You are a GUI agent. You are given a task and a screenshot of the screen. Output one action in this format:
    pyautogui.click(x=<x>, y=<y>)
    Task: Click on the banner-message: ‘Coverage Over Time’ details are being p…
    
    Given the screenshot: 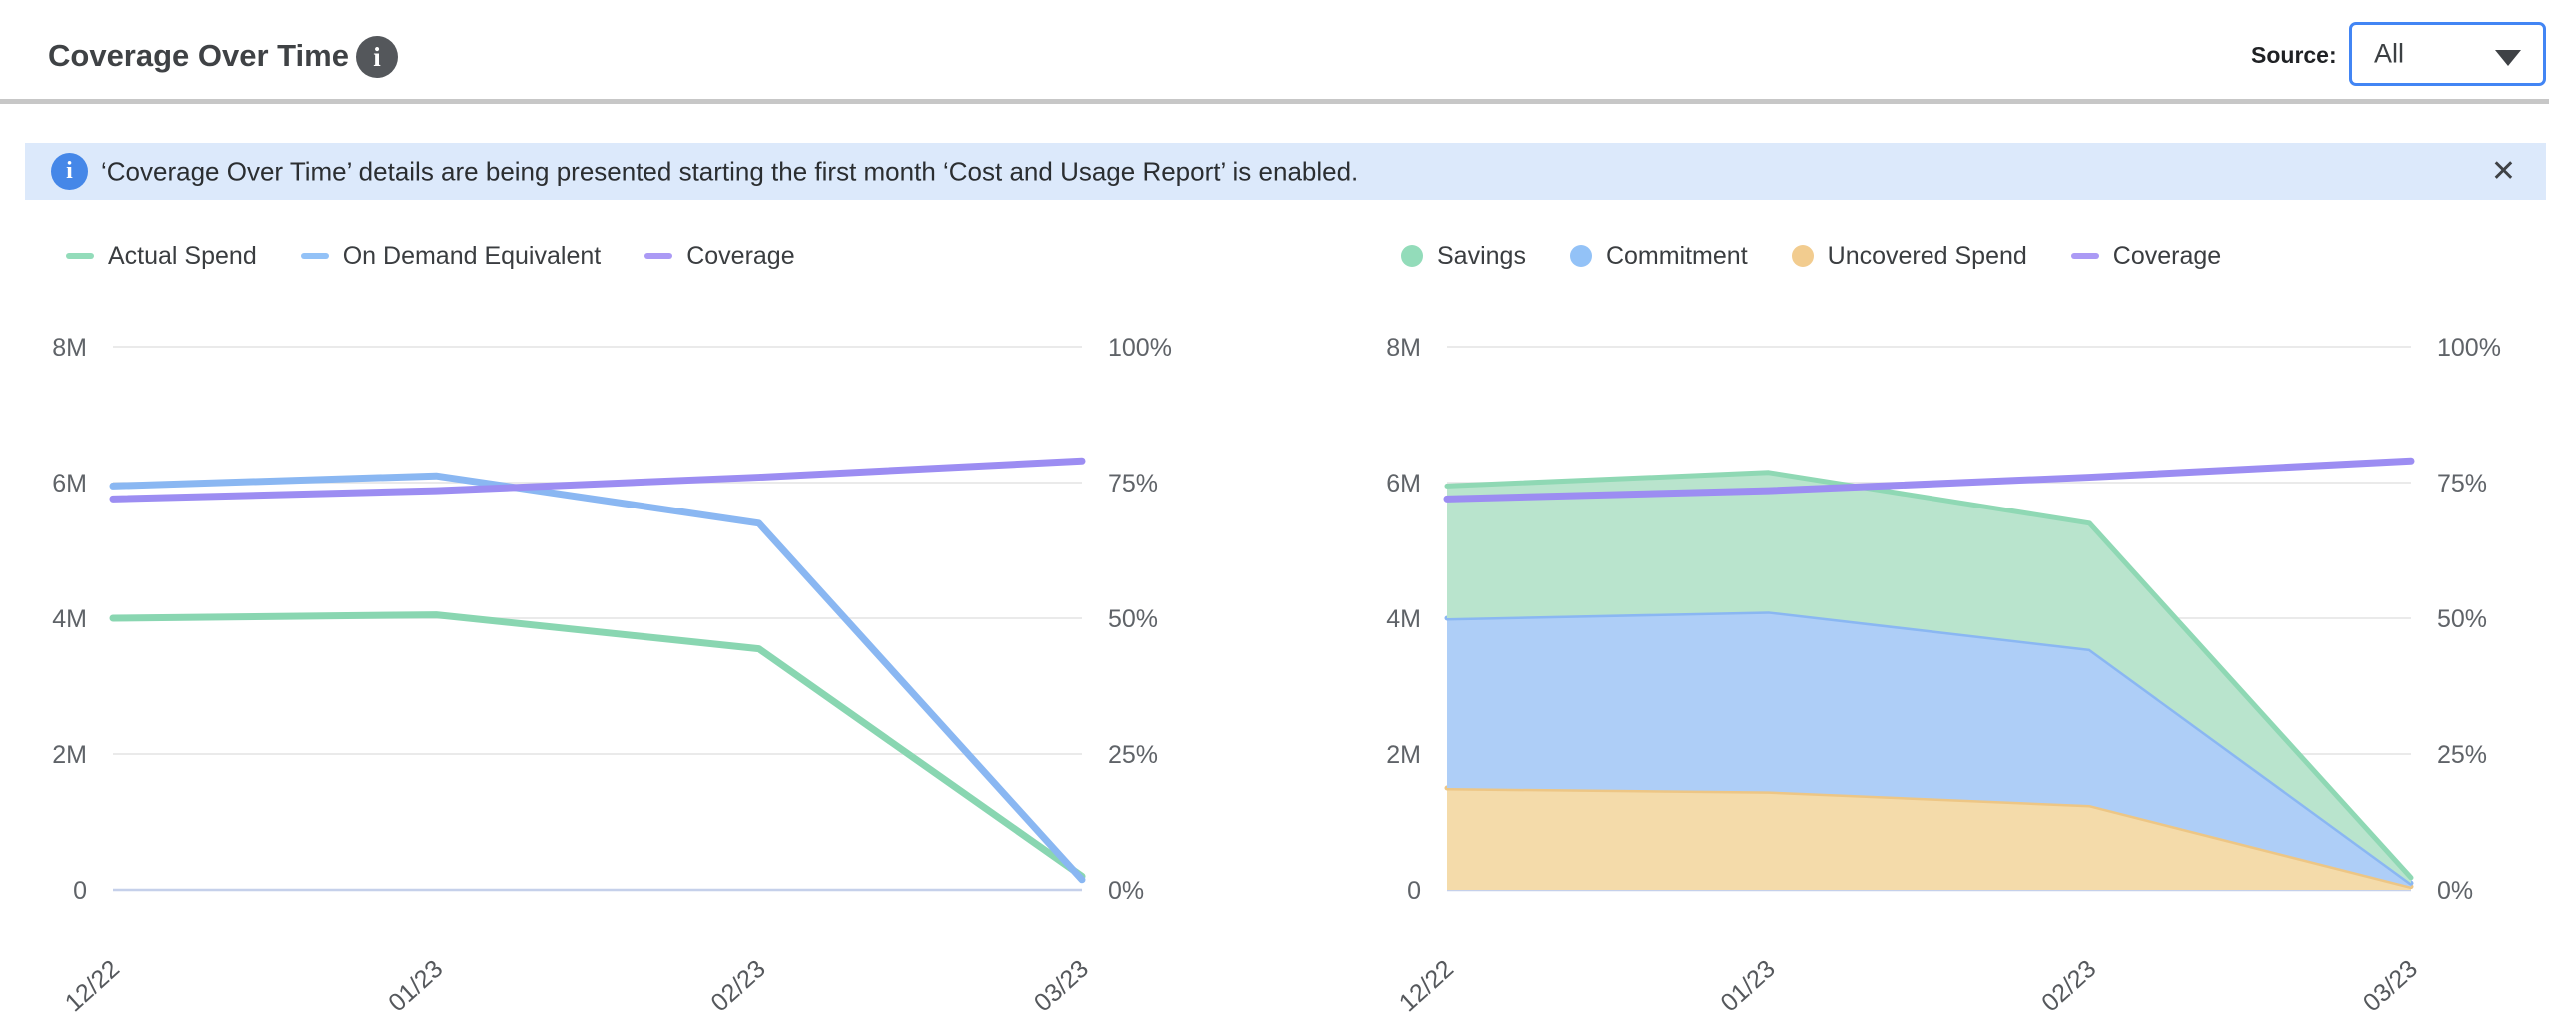 What is the action you would take?
    pyautogui.click(x=730, y=171)
    